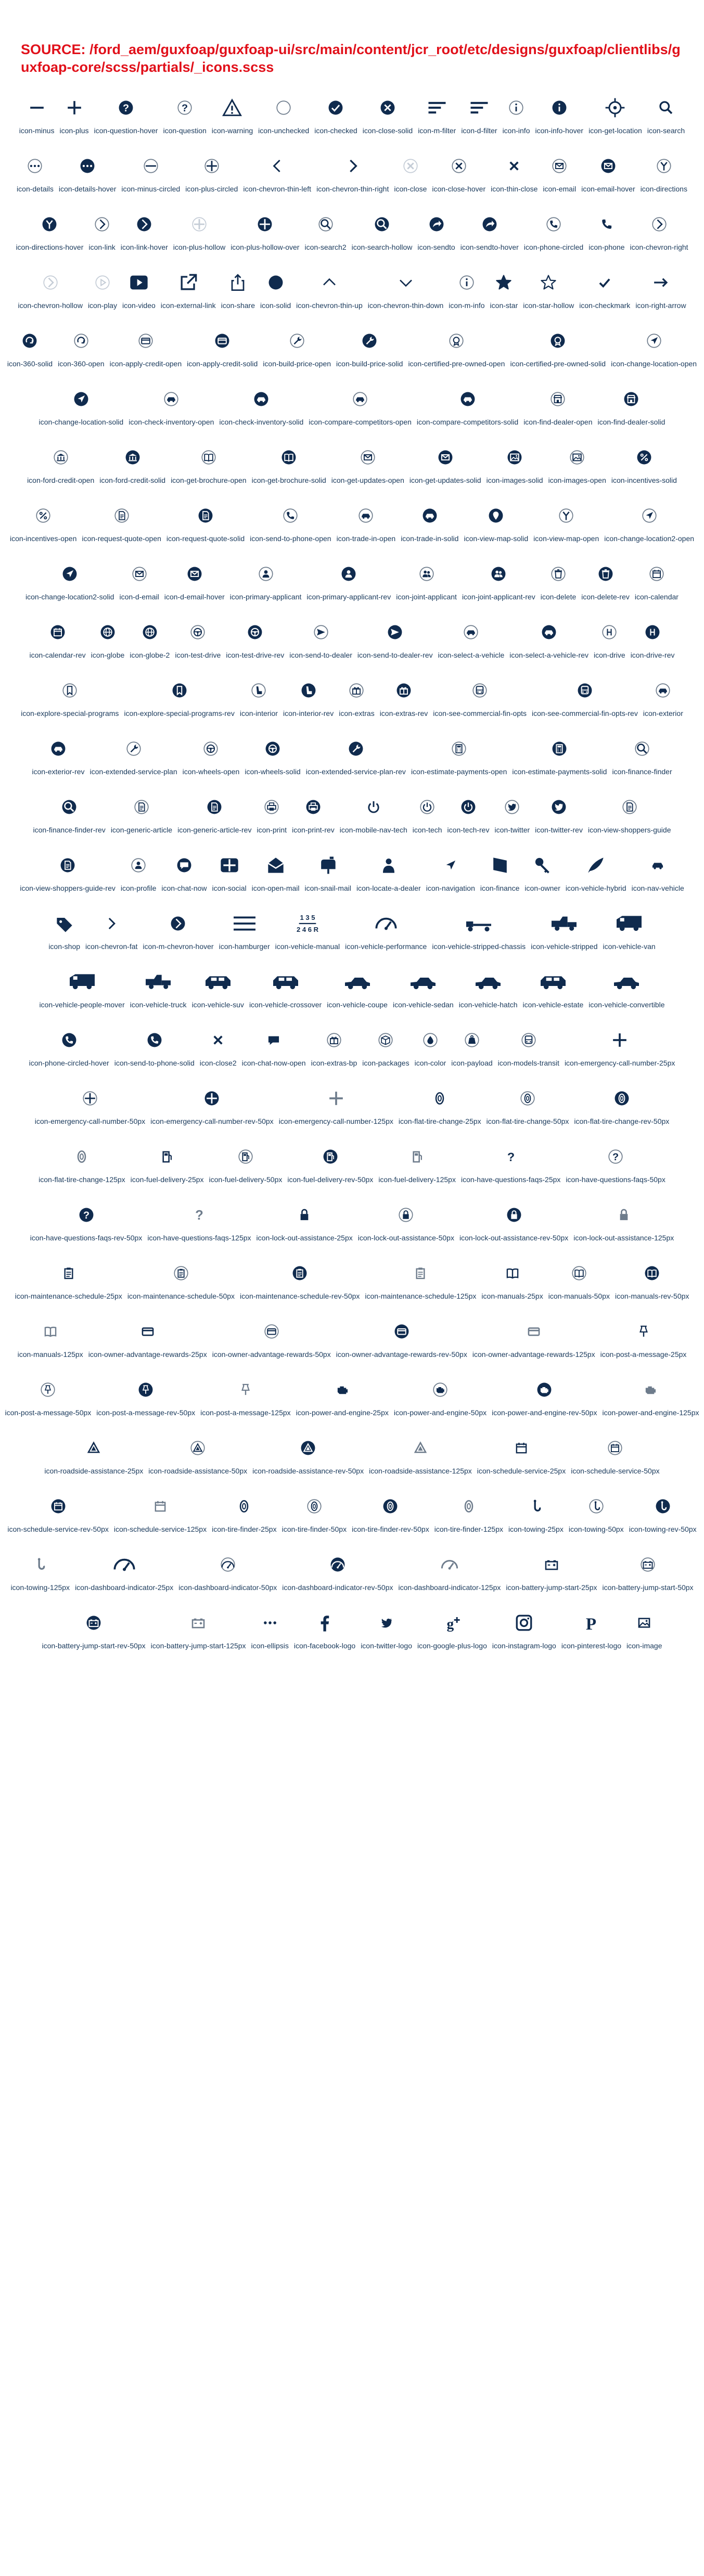 This screenshot has height=2576, width=704. Describe the element at coordinates (132, 465) in the screenshot. I see `icon-cell: icon-ford-credit-solid` at that location.